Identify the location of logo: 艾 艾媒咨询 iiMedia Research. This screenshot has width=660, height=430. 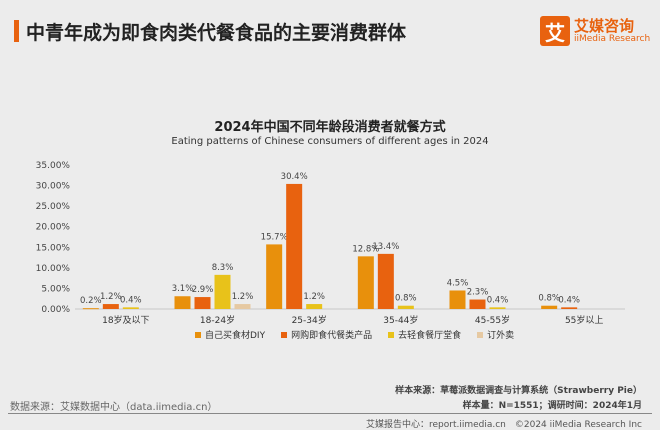
(595, 31).